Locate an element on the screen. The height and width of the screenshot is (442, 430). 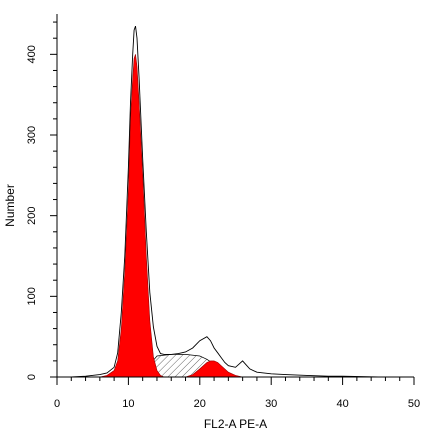
x-tick-label: 50 is located at coordinates (414, 404).